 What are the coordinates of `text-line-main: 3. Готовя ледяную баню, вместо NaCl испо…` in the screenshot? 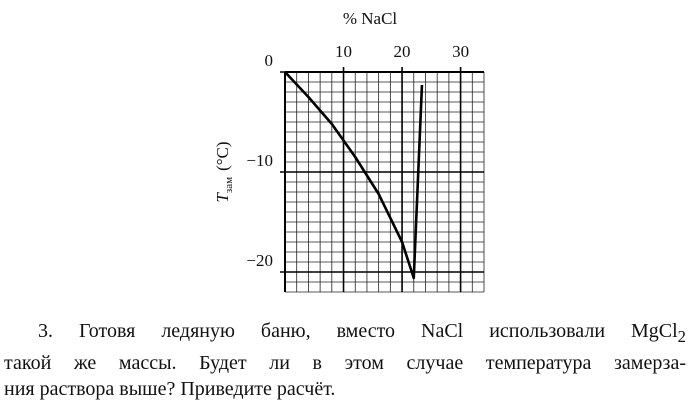 It's located at (358, 331).